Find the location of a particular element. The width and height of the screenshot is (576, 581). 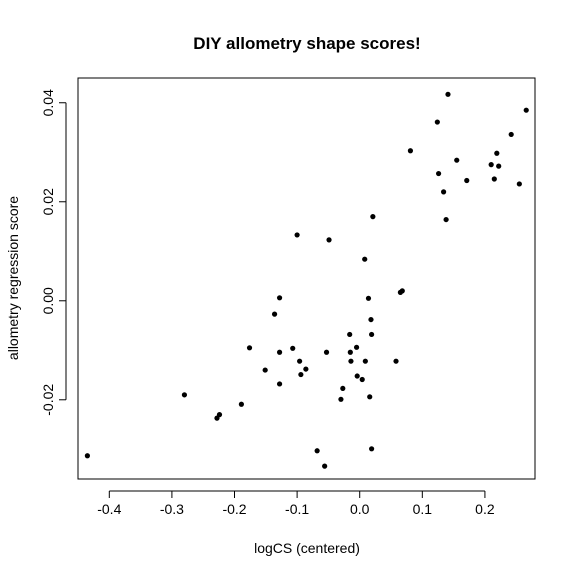

x-tick-label: -0.4 is located at coordinates (109, 509).